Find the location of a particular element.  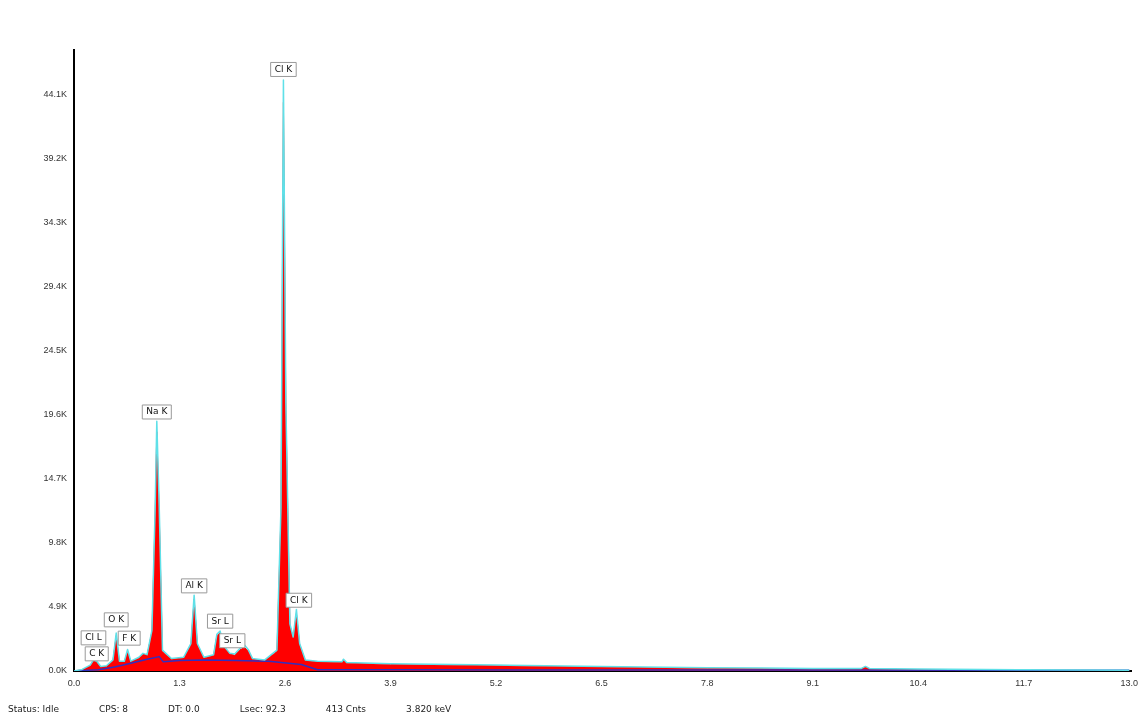

y-tick-label: 29.4K is located at coordinates (55, 286).